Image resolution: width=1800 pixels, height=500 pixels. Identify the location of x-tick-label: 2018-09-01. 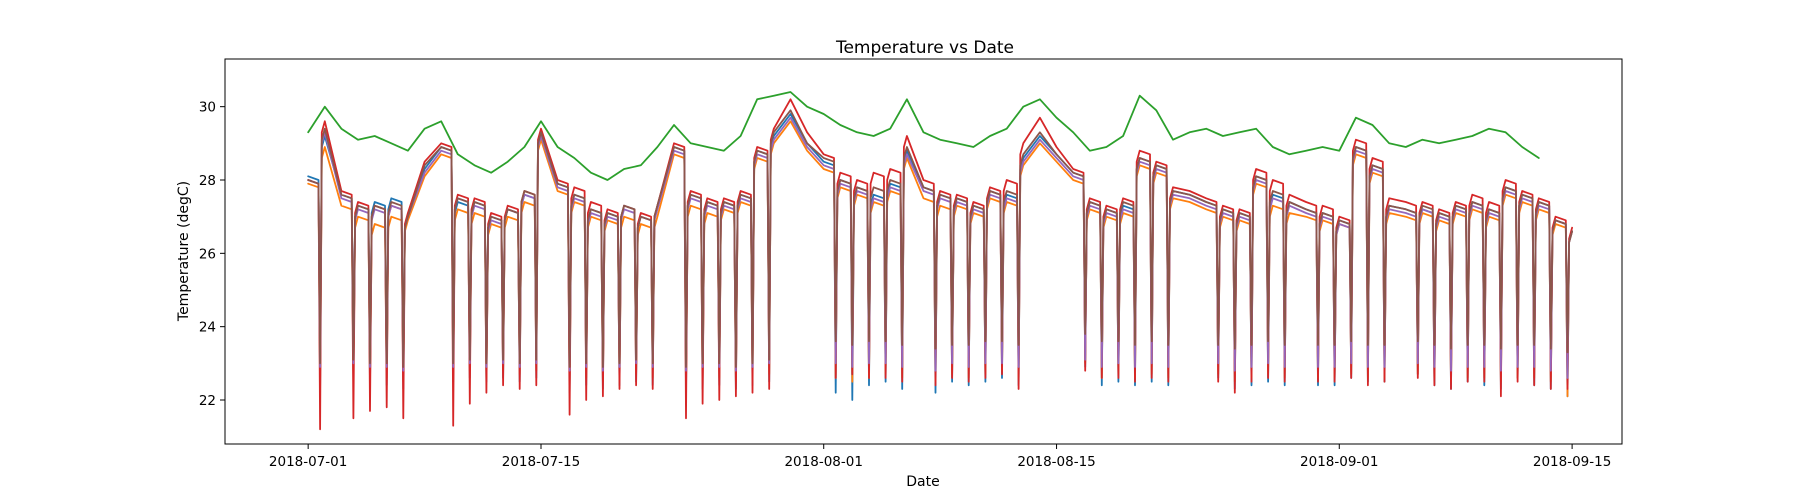
(1339, 462).